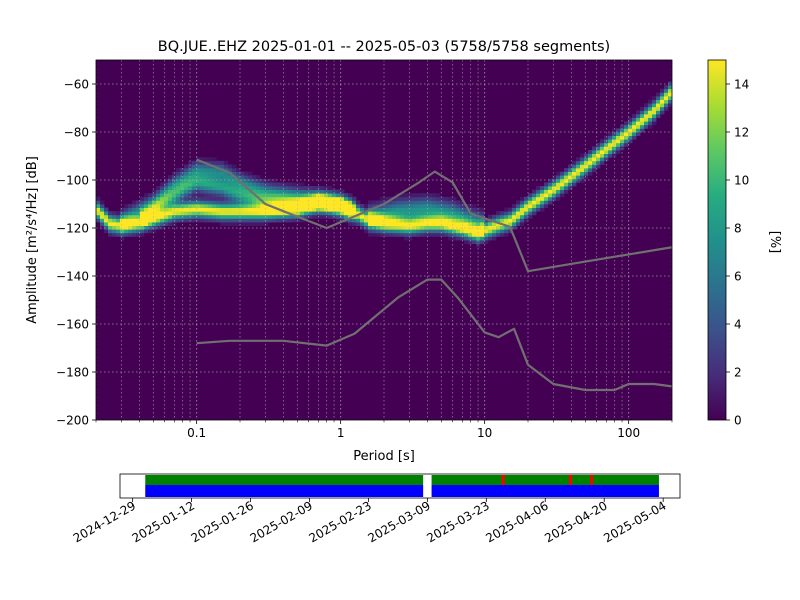  What do you see at coordinates (32, 240) in the screenshot?
I see `y-axis-label: Amplitude [m²/s⁴/Hz] [dB]` at bounding box center [32, 240].